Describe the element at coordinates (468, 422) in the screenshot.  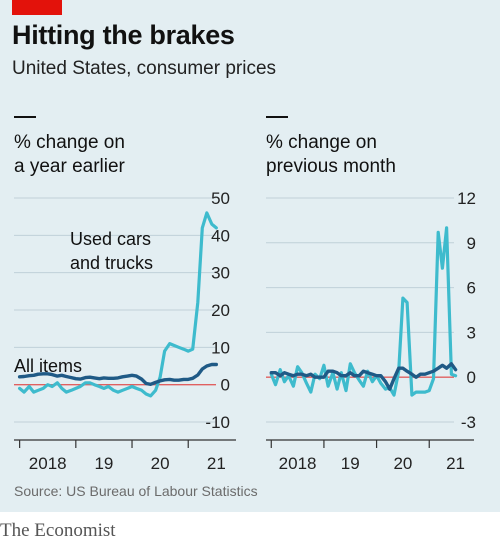
I see `right-ytick-label: -3` at that location.